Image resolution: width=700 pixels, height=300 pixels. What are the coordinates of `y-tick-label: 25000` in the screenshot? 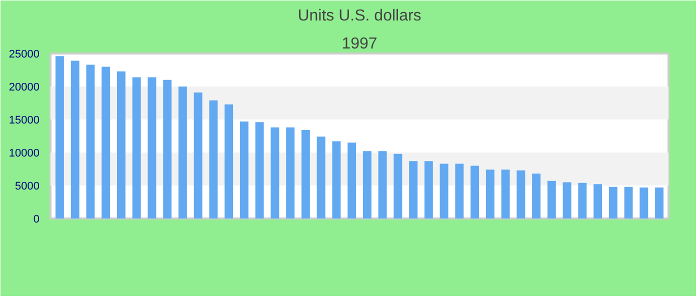 It's located at (24, 54).